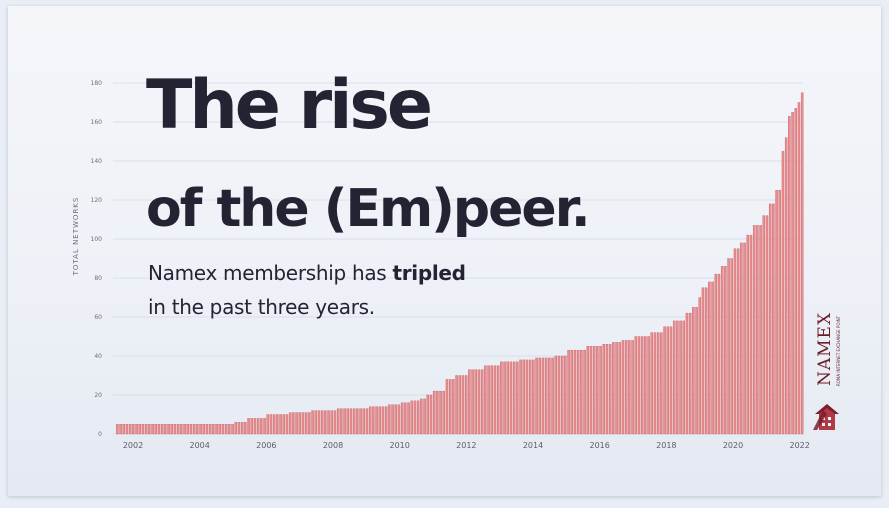  What do you see at coordinates (466, 445) in the screenshot?
I see `x-tick-label: 2012` at bounding box center [466, 445].